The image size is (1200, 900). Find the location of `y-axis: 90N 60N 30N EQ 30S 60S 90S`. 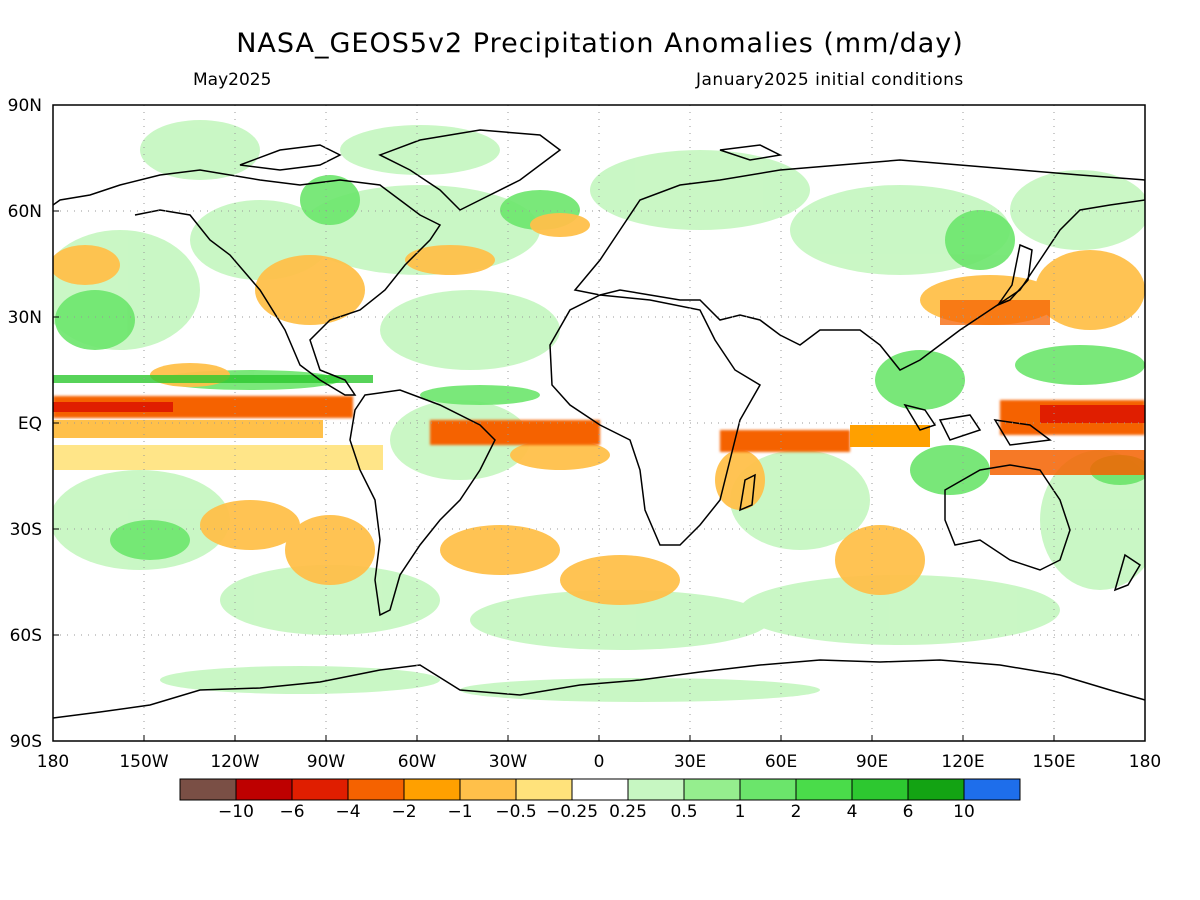

y-axis: 90N 60N 30N EQ 30S 60S 90S is located at coordinates (33, 424).